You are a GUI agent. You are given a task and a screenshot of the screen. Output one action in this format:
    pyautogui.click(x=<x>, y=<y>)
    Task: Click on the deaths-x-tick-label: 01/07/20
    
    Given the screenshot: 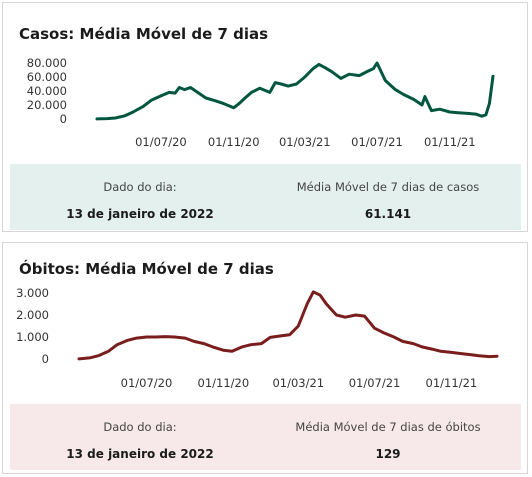 What is the action you would take?
    pyautogui.click(x=147, y=383)
    